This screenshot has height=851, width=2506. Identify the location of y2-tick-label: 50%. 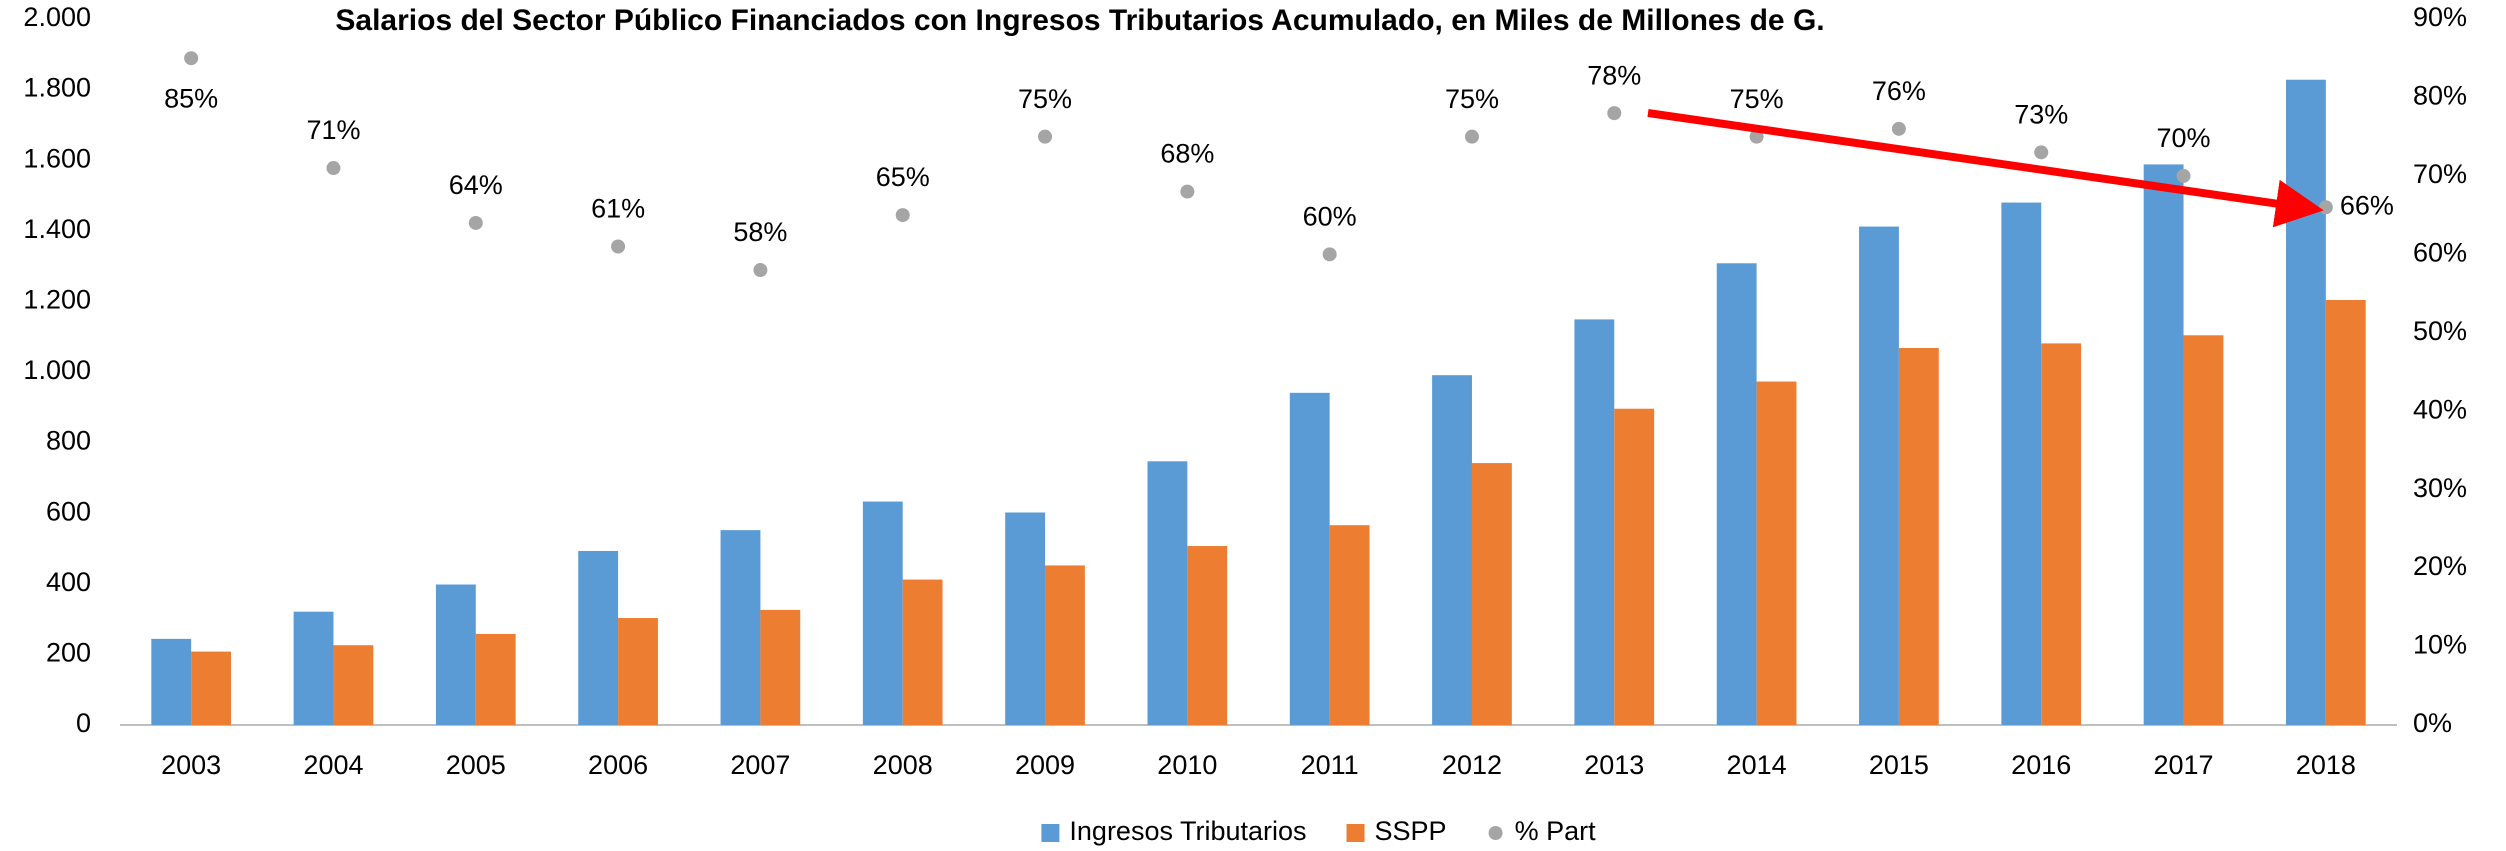
(2440, 331).